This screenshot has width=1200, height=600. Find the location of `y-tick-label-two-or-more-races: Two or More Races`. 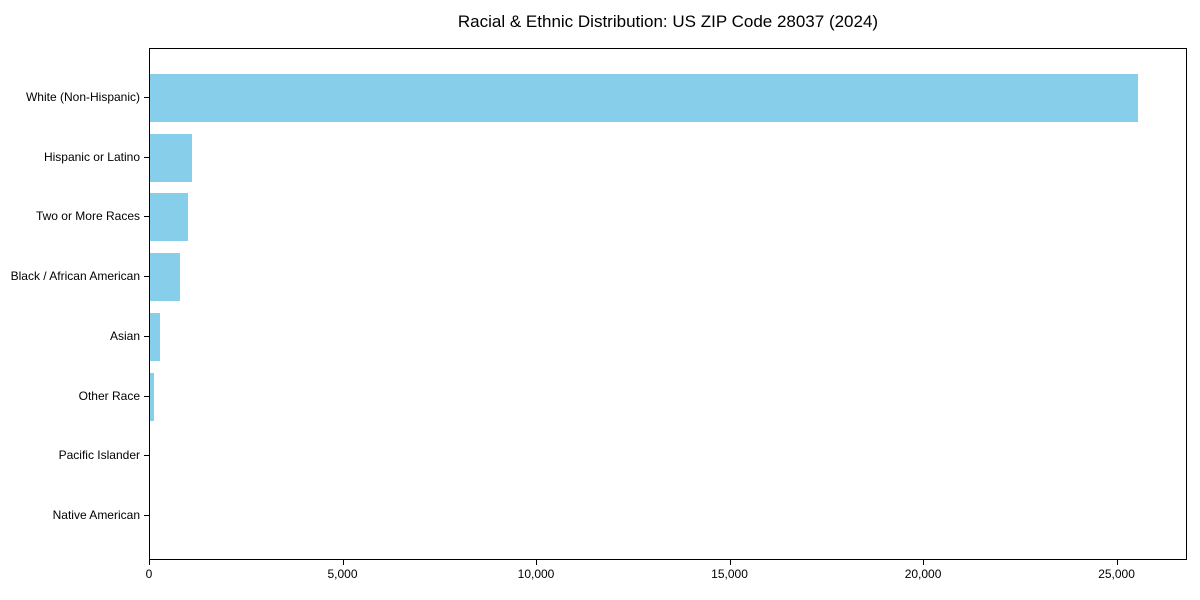

y-tick-label-two-or-more-races: Two or More Races is located at coordinates (87, 216).